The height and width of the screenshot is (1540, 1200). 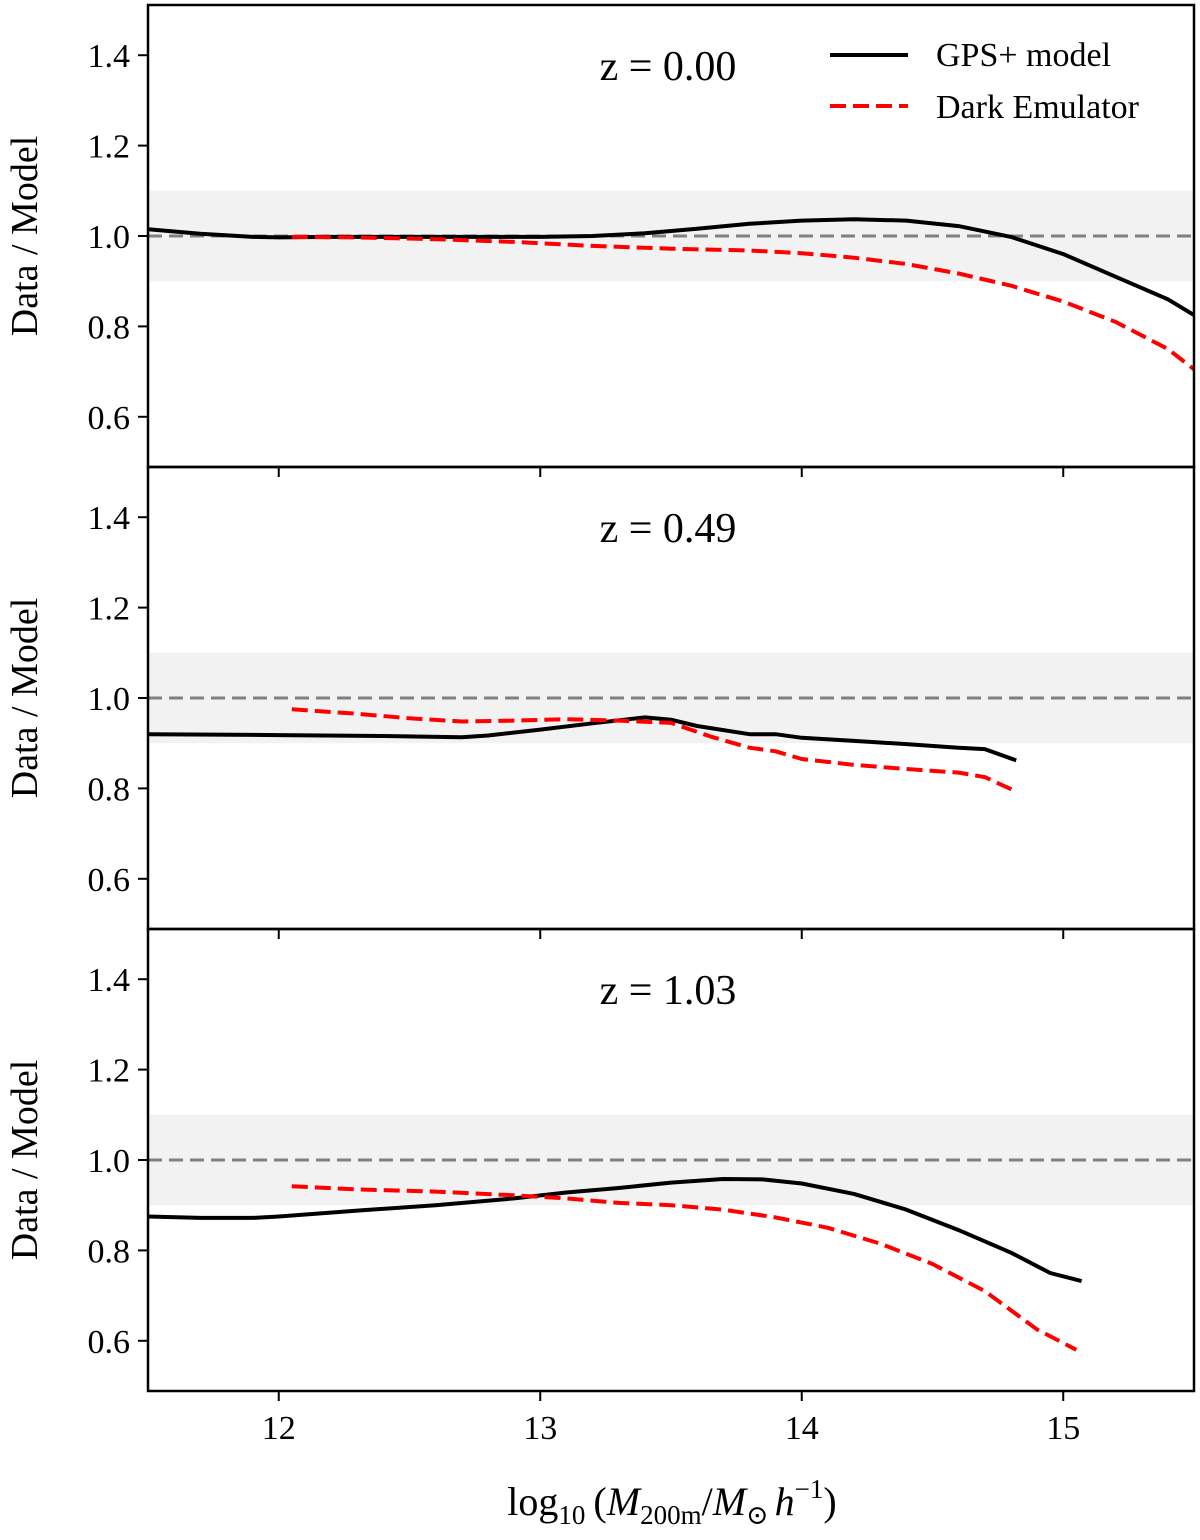 I want to click on panel-title: z = 0.49, so click(x=668, y=529).